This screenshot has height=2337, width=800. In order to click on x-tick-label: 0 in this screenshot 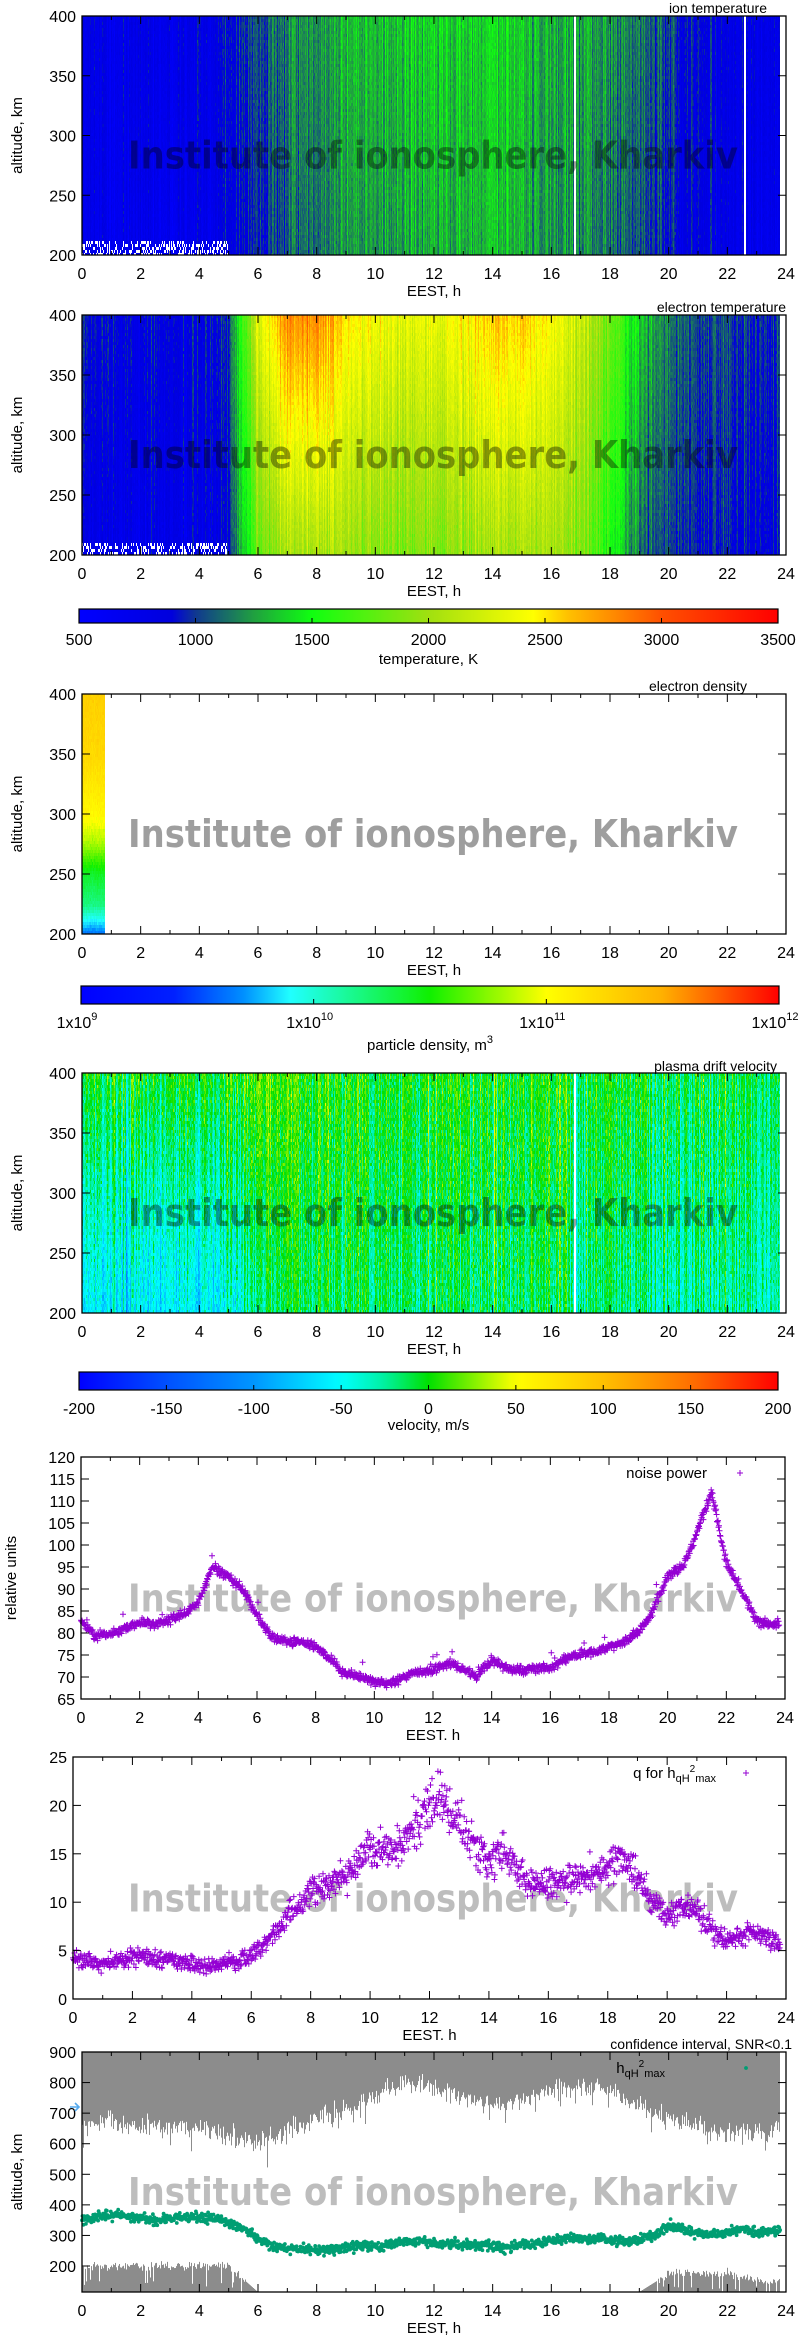, I will do `click(82, 953)`.